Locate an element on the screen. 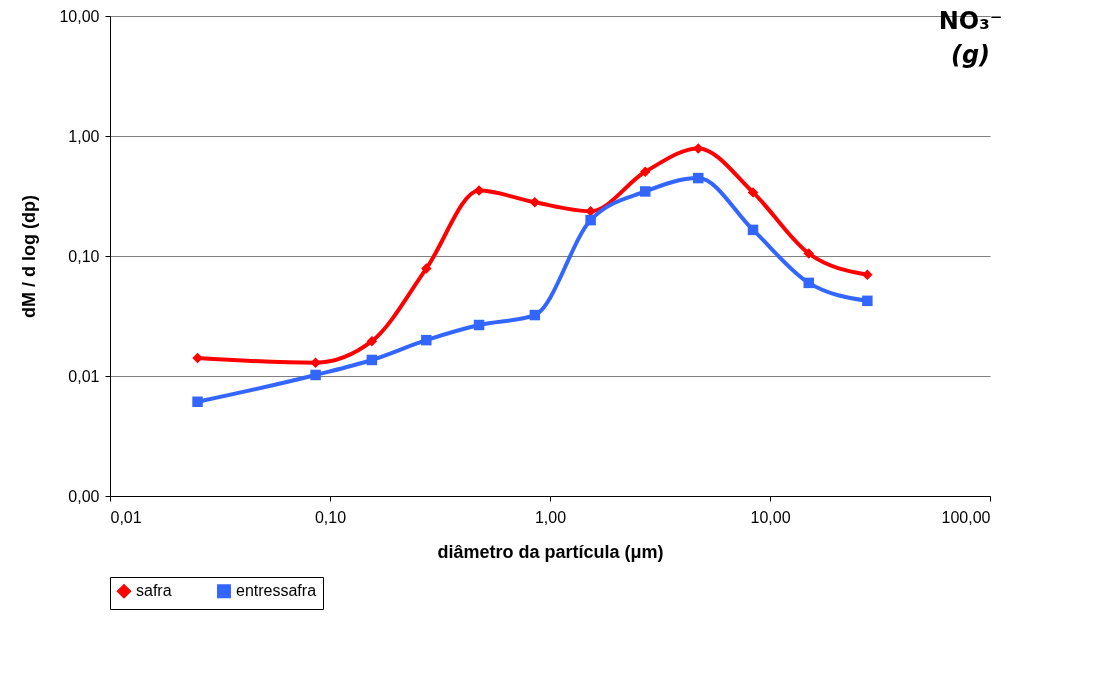 This screenshot has height=681, width=1096. y-tick-label: 10,00 is located at coordinates (79, 16).